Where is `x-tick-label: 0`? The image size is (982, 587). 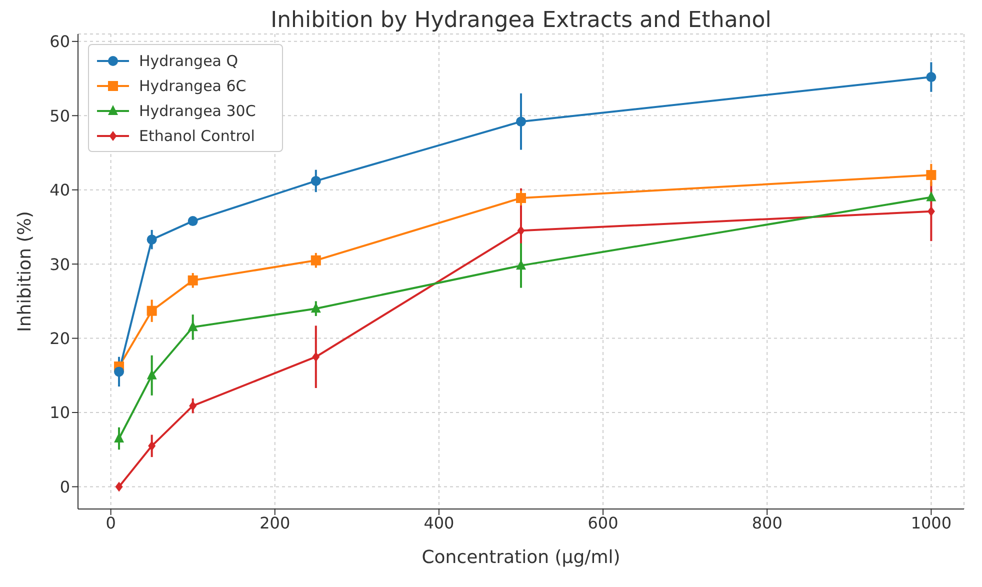
x-tick-label: 0 is located at coordinates (111, 522).